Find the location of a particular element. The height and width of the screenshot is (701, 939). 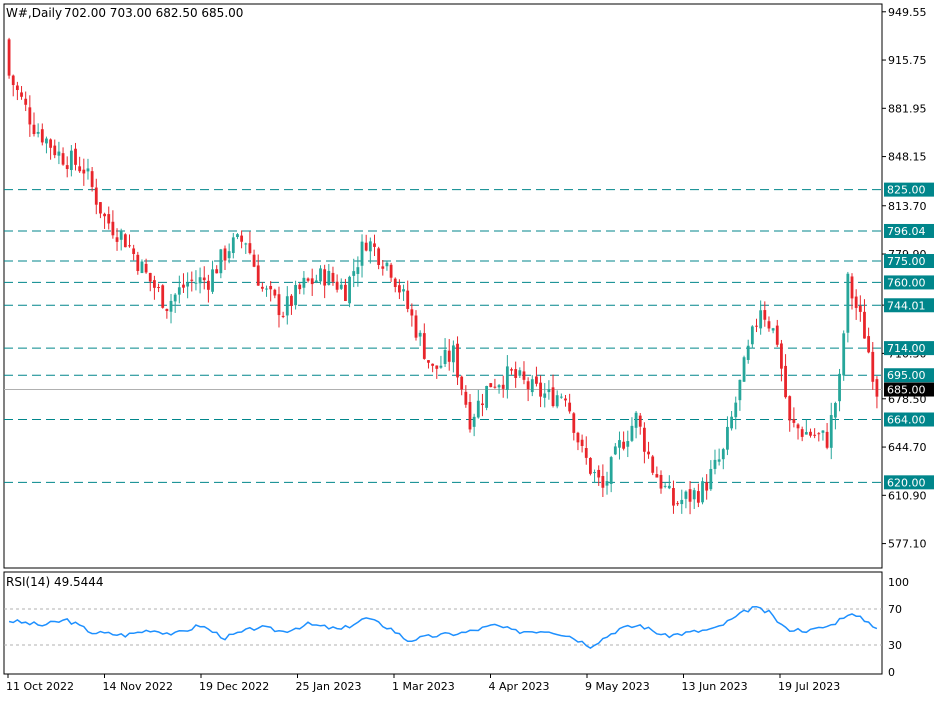

price-axis-tick-label: 881.95 is located at coordinates (907, 108).